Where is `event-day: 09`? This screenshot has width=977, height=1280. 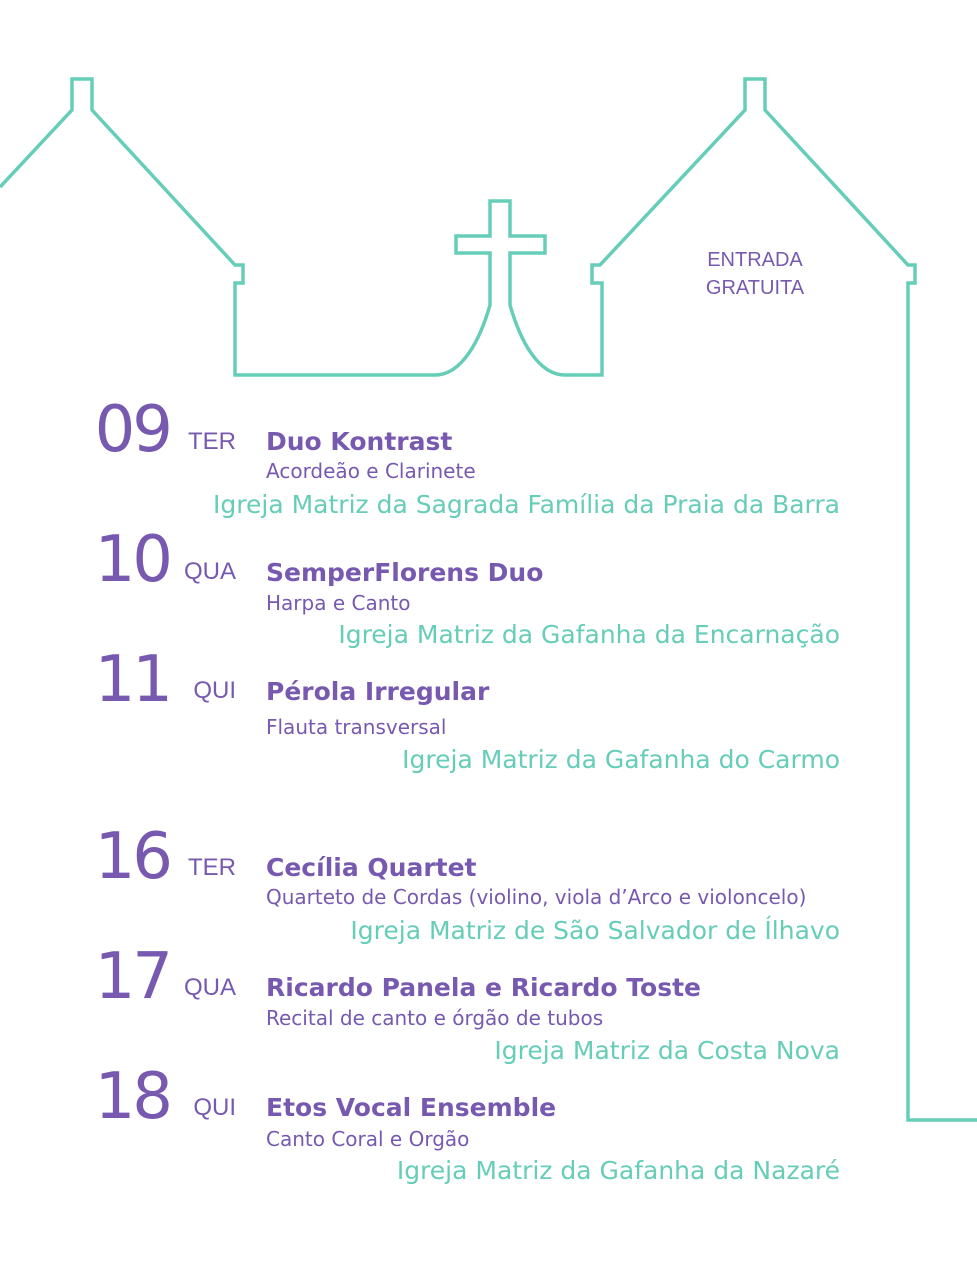 event-day: 09 is located at coordinates (133, 430).